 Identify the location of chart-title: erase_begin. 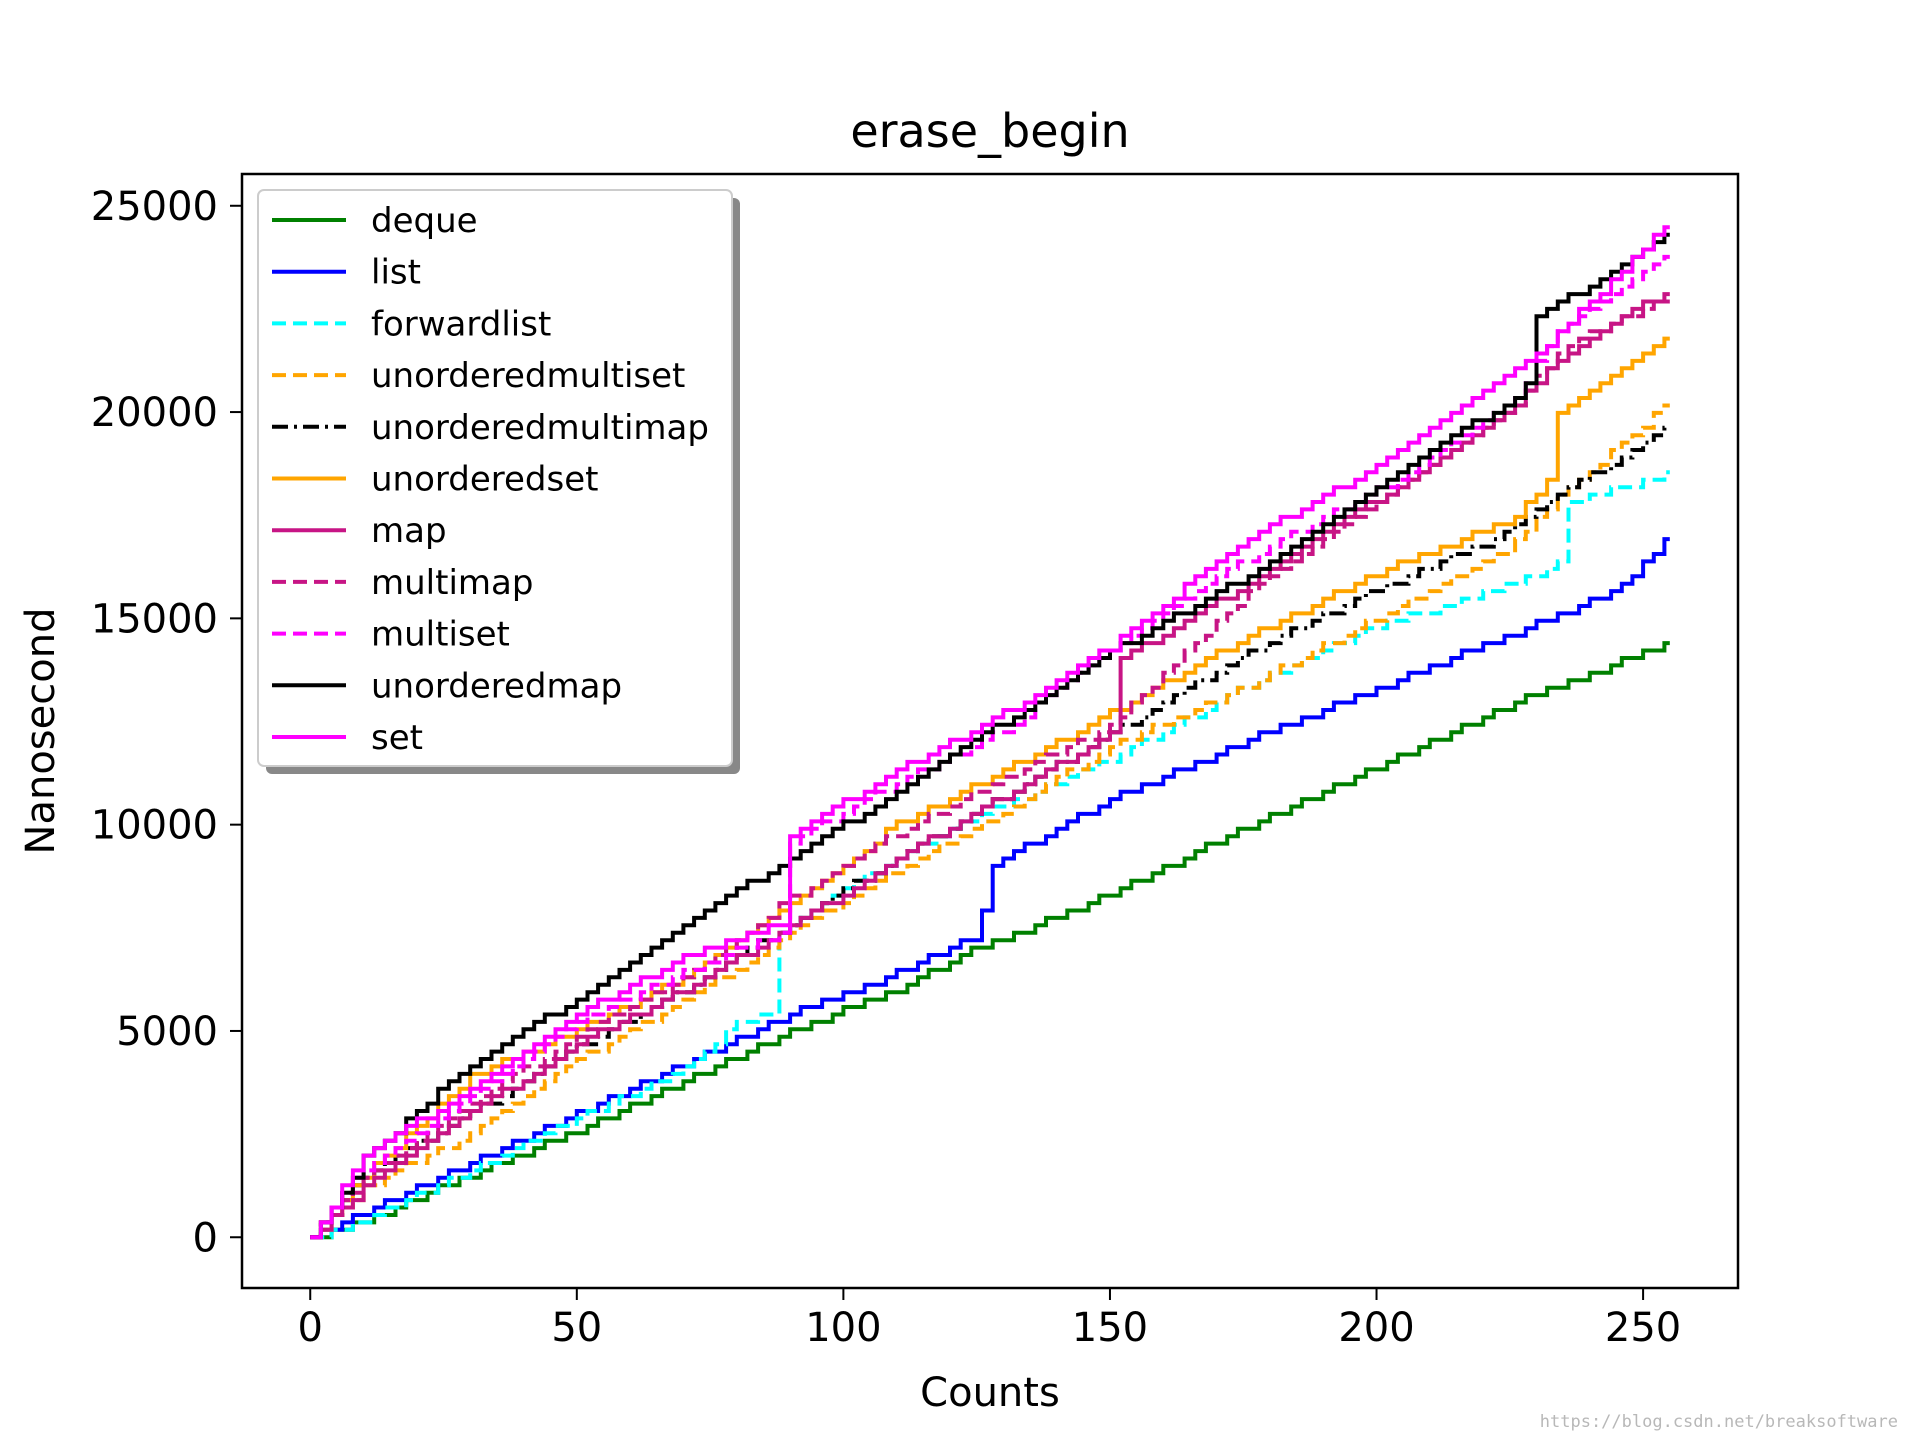
(989, 131).